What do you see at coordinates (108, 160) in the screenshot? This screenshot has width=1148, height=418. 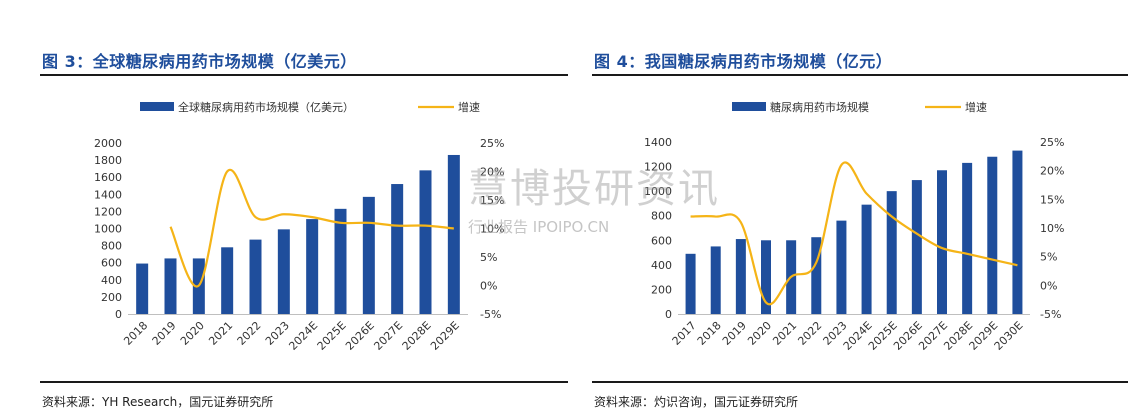 I see `left-axis-tick-label: 1800` at bounding box center [108, 160].